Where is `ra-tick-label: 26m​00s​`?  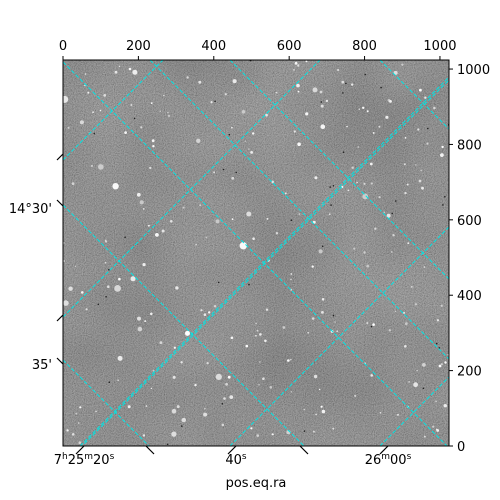 ra-tick-label: 26m​00s​ is located at coordinates (388, 460).